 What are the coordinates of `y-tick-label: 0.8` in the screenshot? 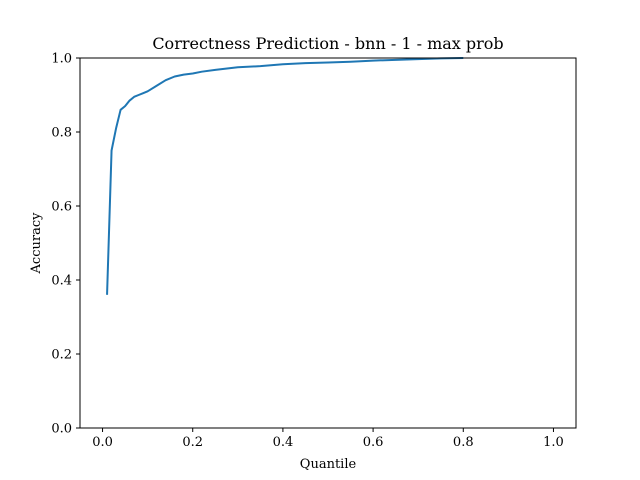 It's located at (61, 133).